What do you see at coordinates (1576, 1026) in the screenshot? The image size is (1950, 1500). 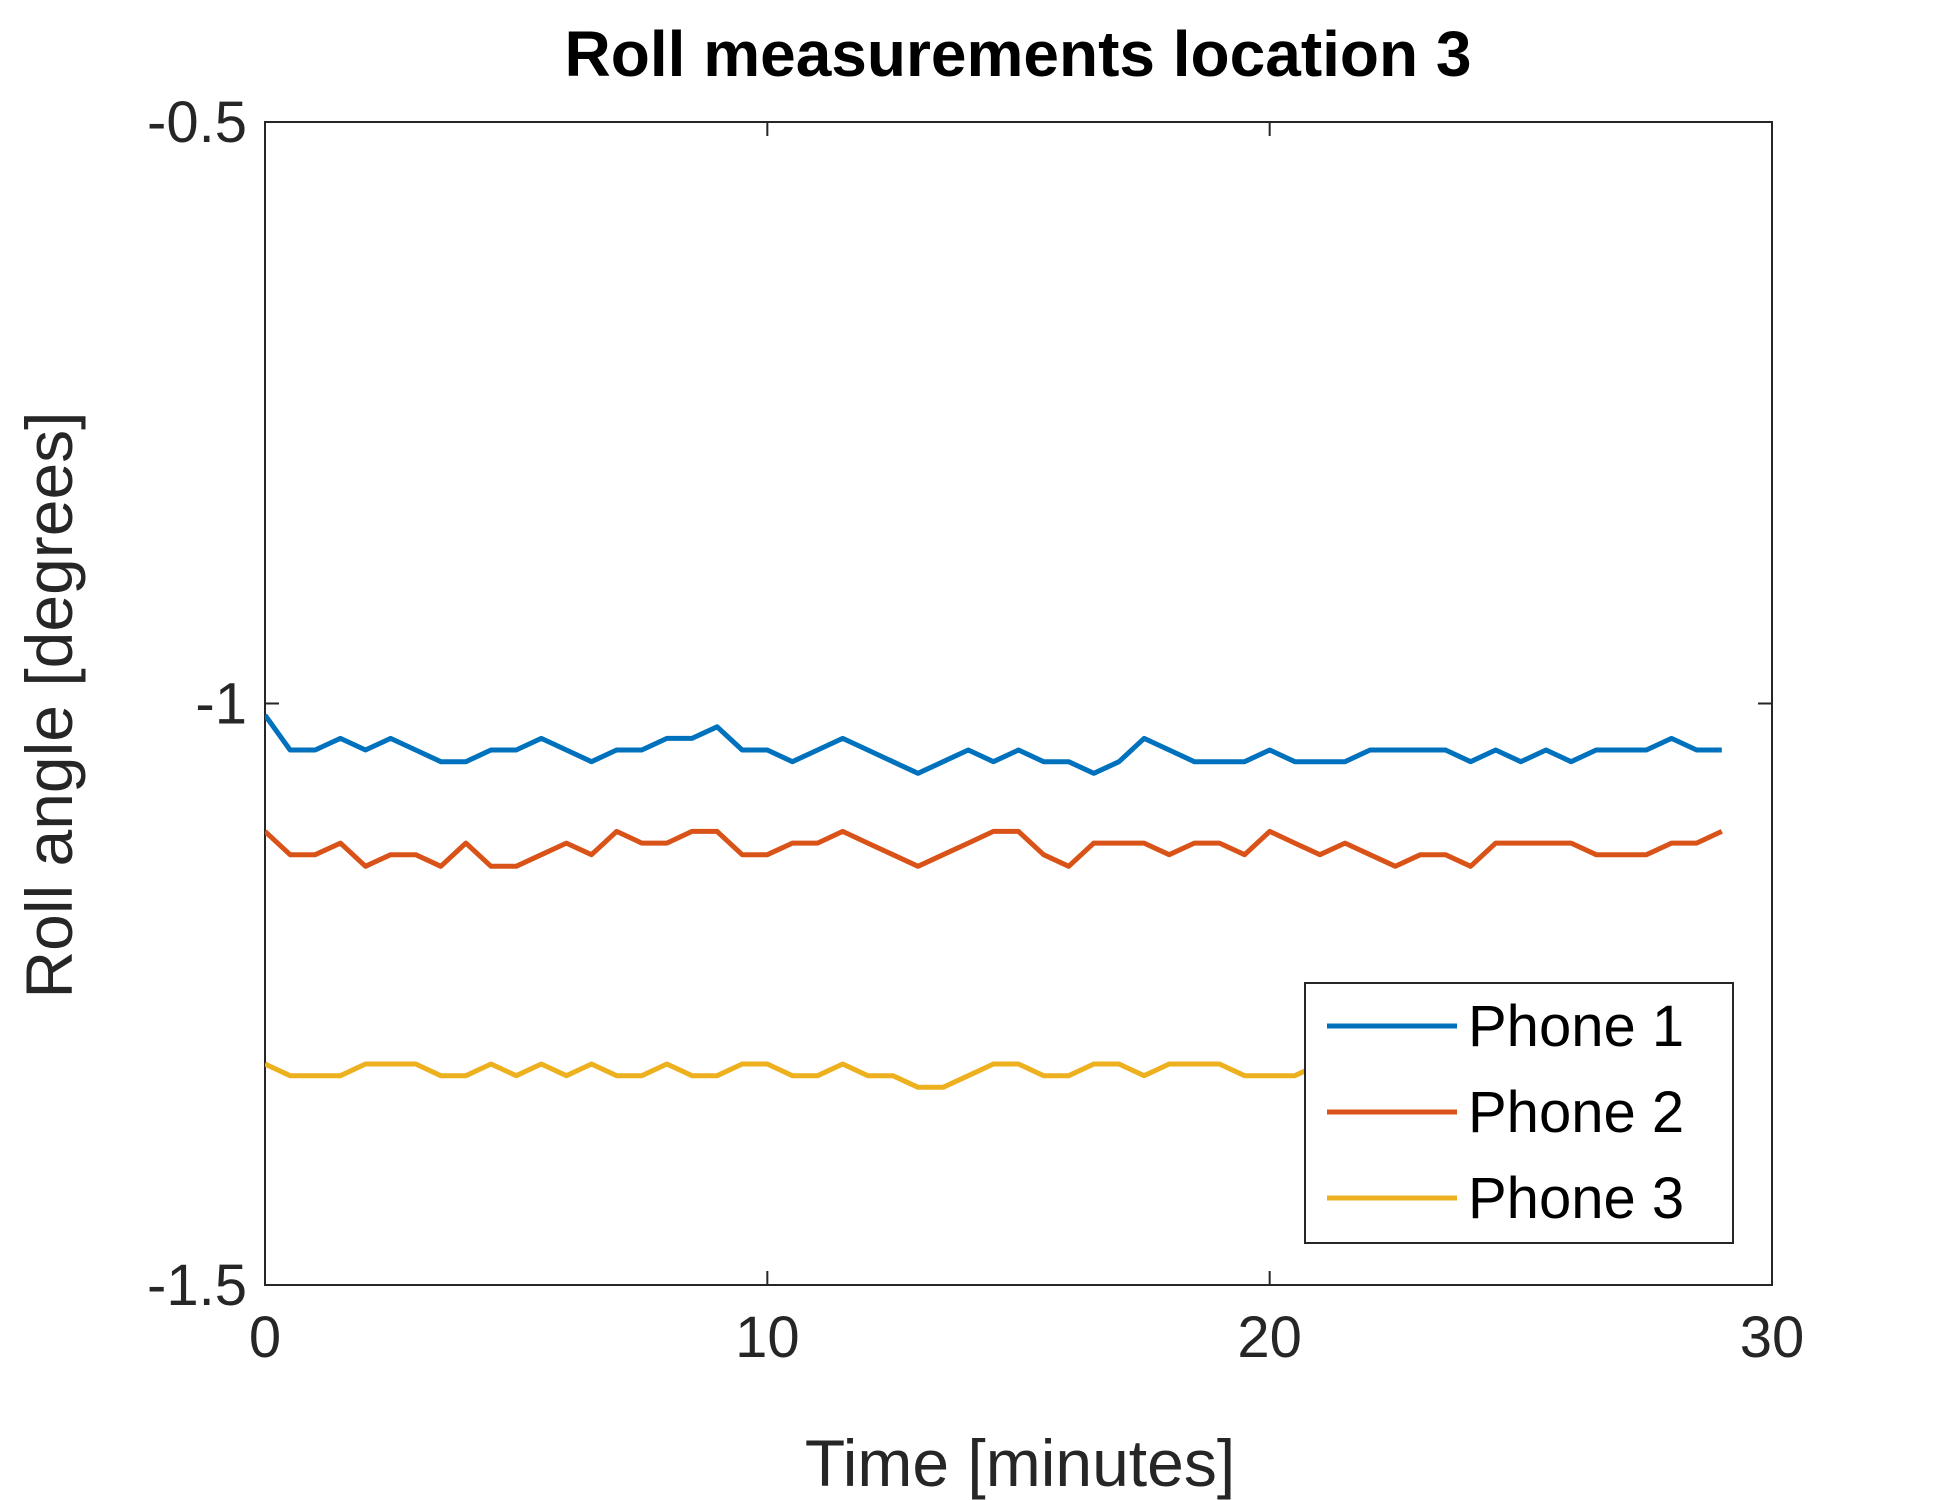 I see `legend-label: Phone 1` at bounding box center [1576, 1026].